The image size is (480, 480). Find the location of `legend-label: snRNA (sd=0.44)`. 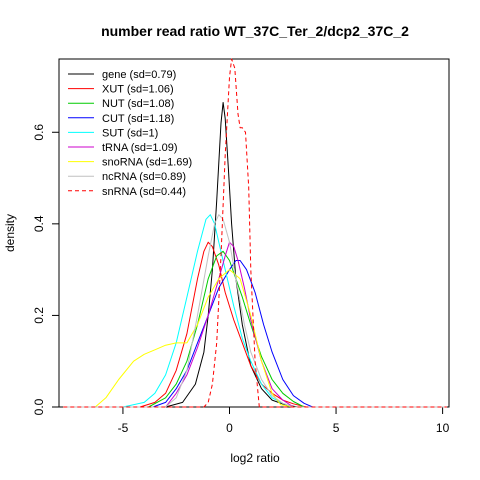

legend-label: snRNA (sd=0.44) is located at coordinates (144, 192).